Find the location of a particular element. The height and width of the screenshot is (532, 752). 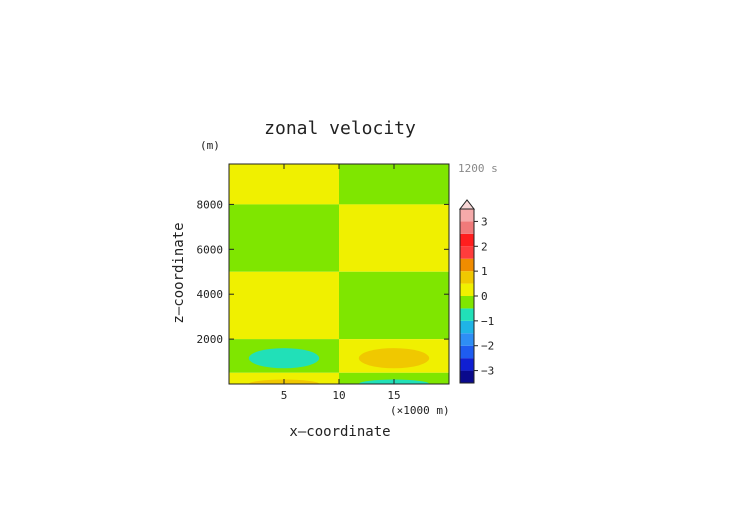

contour-fills is located at coordinates (339, 274).